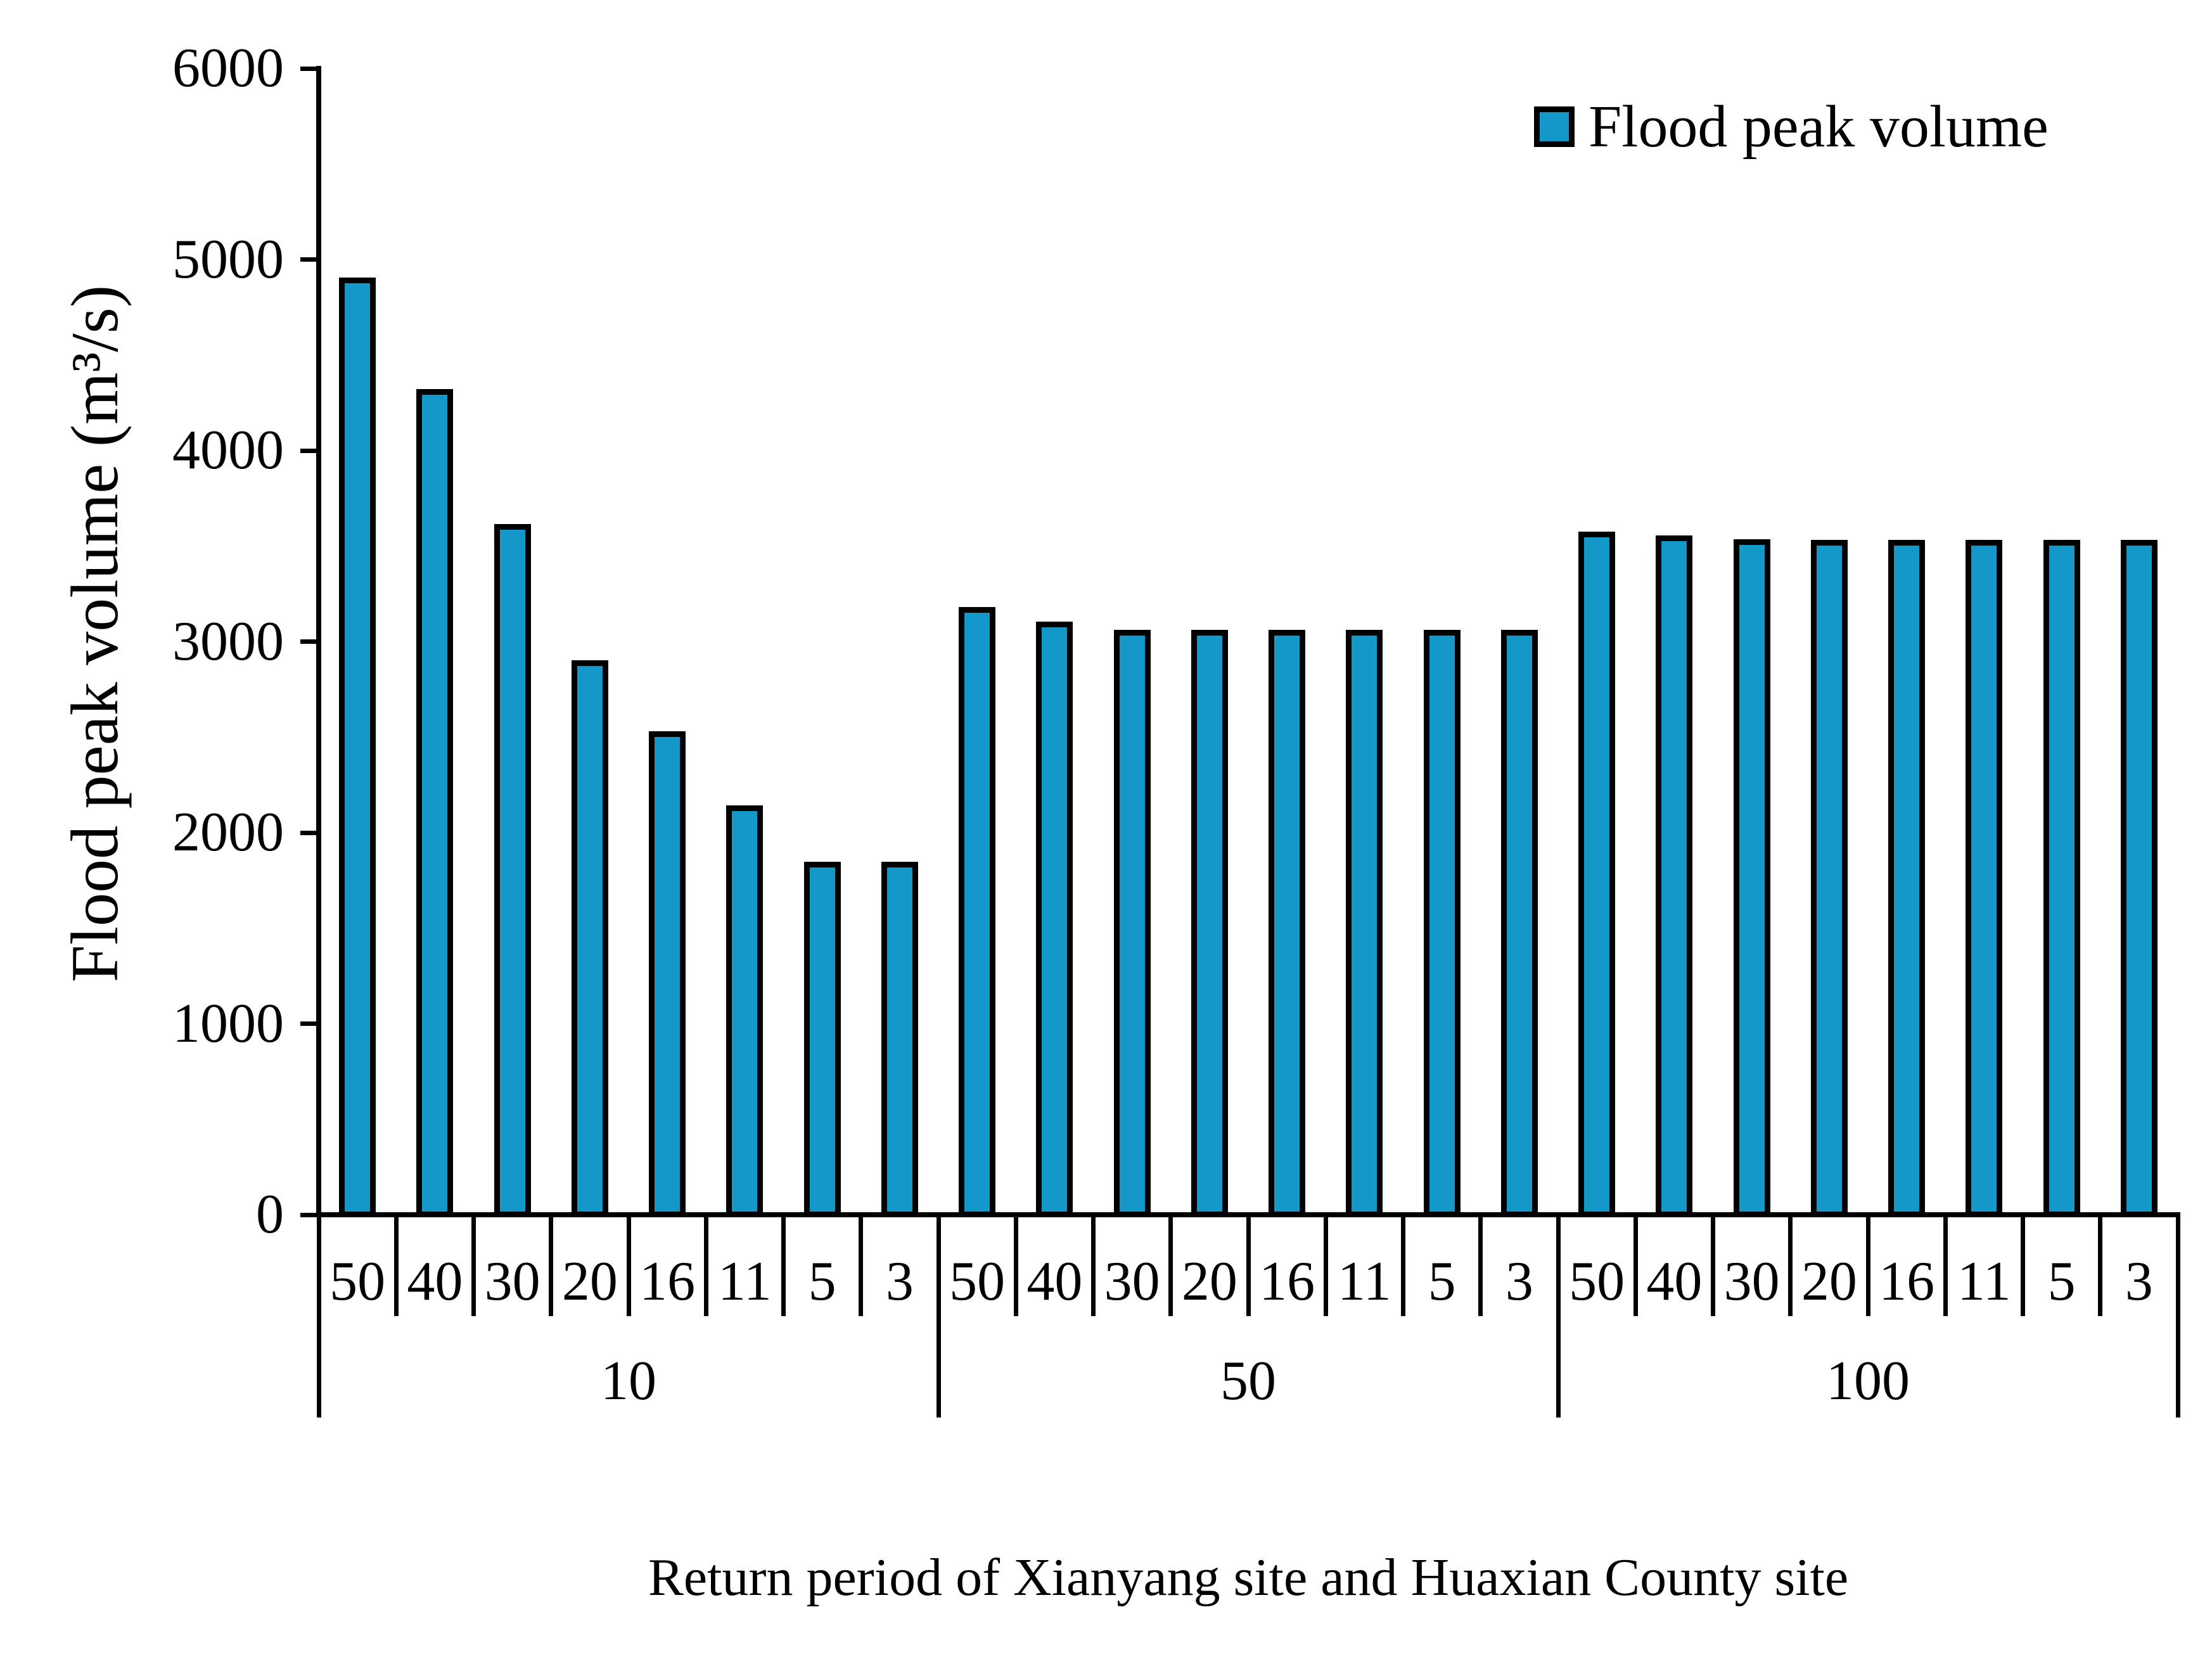 This screenshot has height=1664, width=2212. I want to click on y-axis-tick-label: 3000, so click(228, 641).